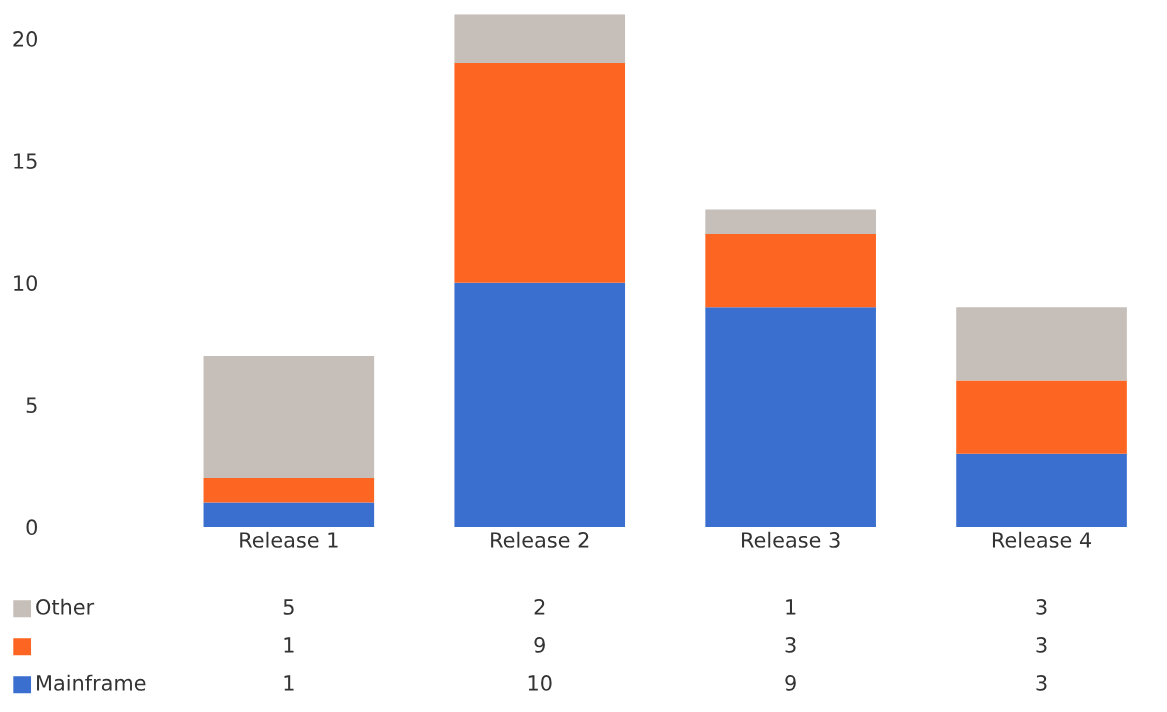 This screenshot has width=1167, height=712. What do you see at coordinates (91, 682) in the screenshot?
I see `legend-label: Mainframe` at bounding box center [91, 682].